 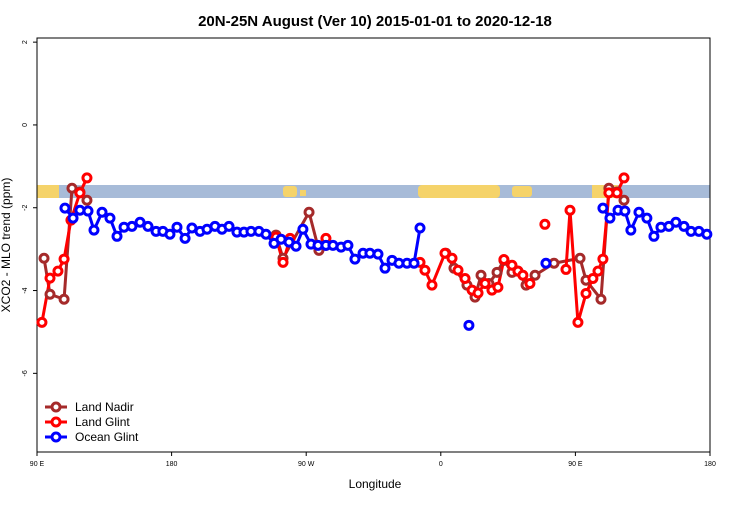 I want to click on map-ocean, so click(x=373, y=191).